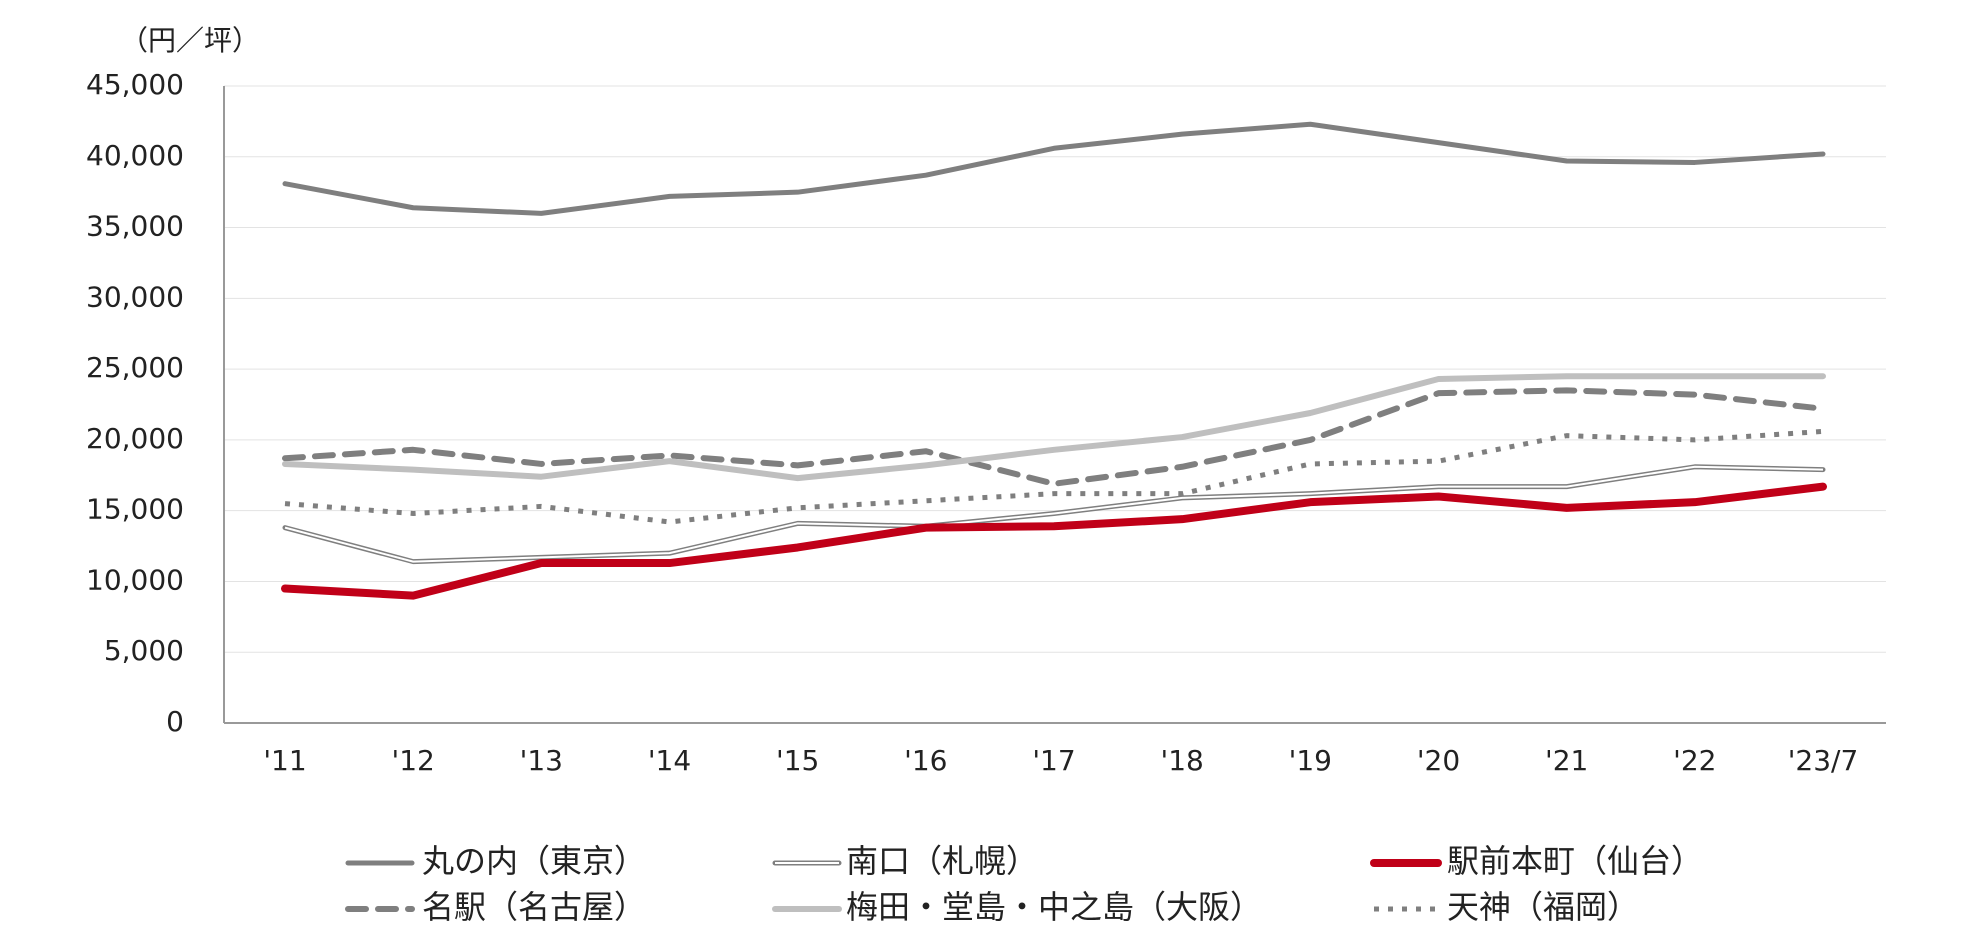 This screenshot has height=951, width=1963. What do you see at coordinates (925, 760) in the screenshot?
I see `x-tick-label: '16` at bounding box center [925, 760].